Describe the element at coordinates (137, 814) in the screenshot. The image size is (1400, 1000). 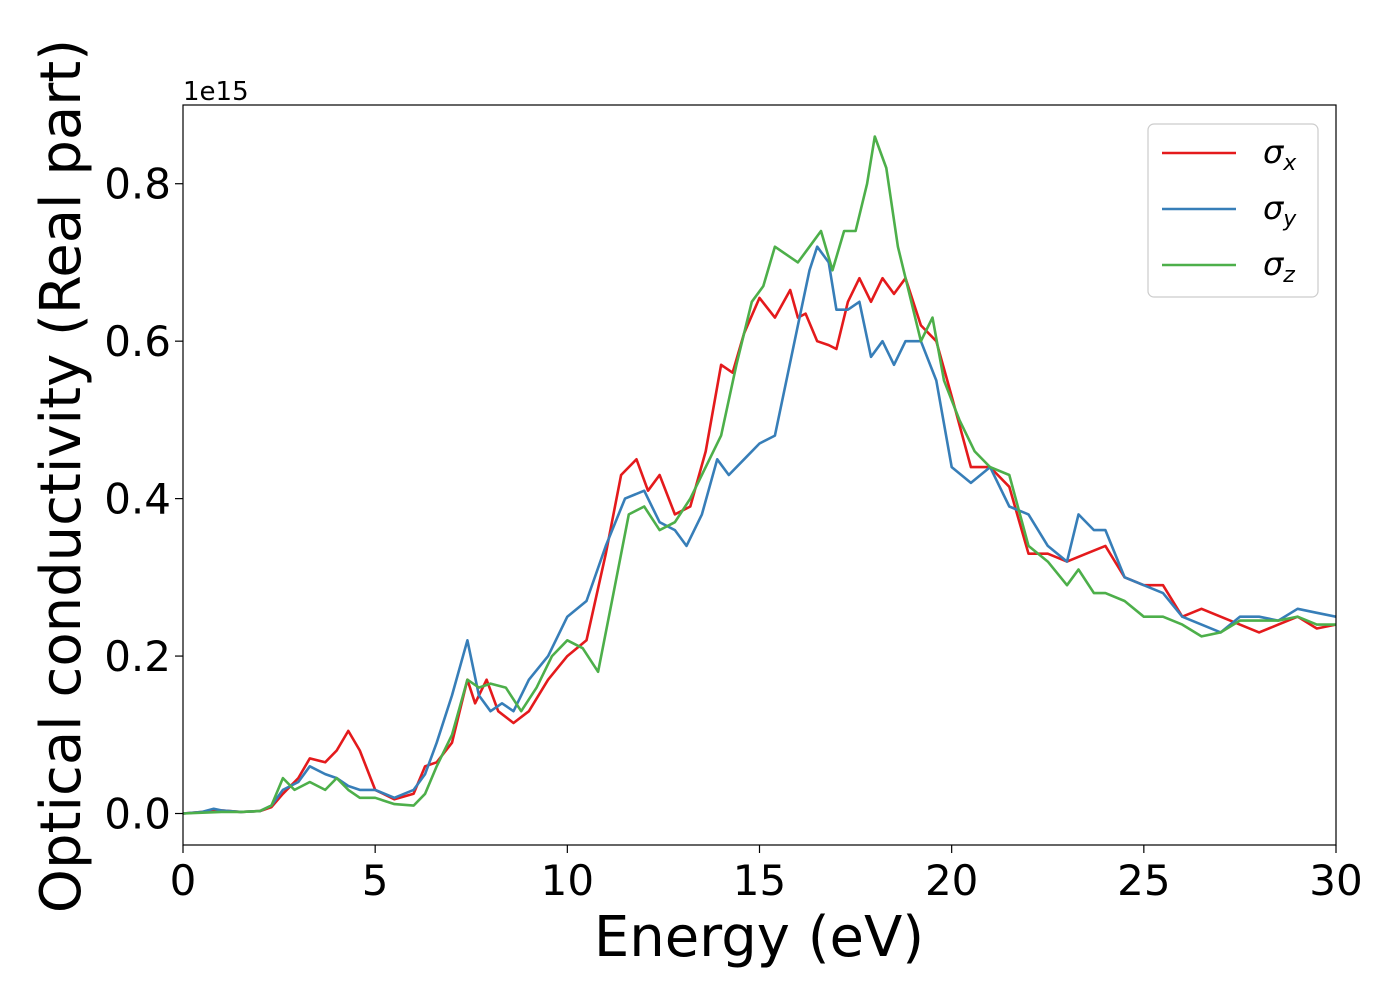
I see `y-tick-label: 0.0` at that location.